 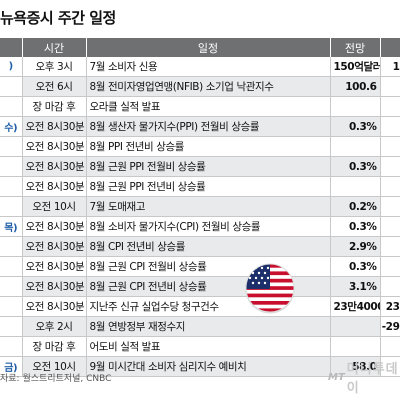 I want to click on table-row: 오전 8시30분 8월 PPI 전년비 상승률, so click(x=200, y=146).